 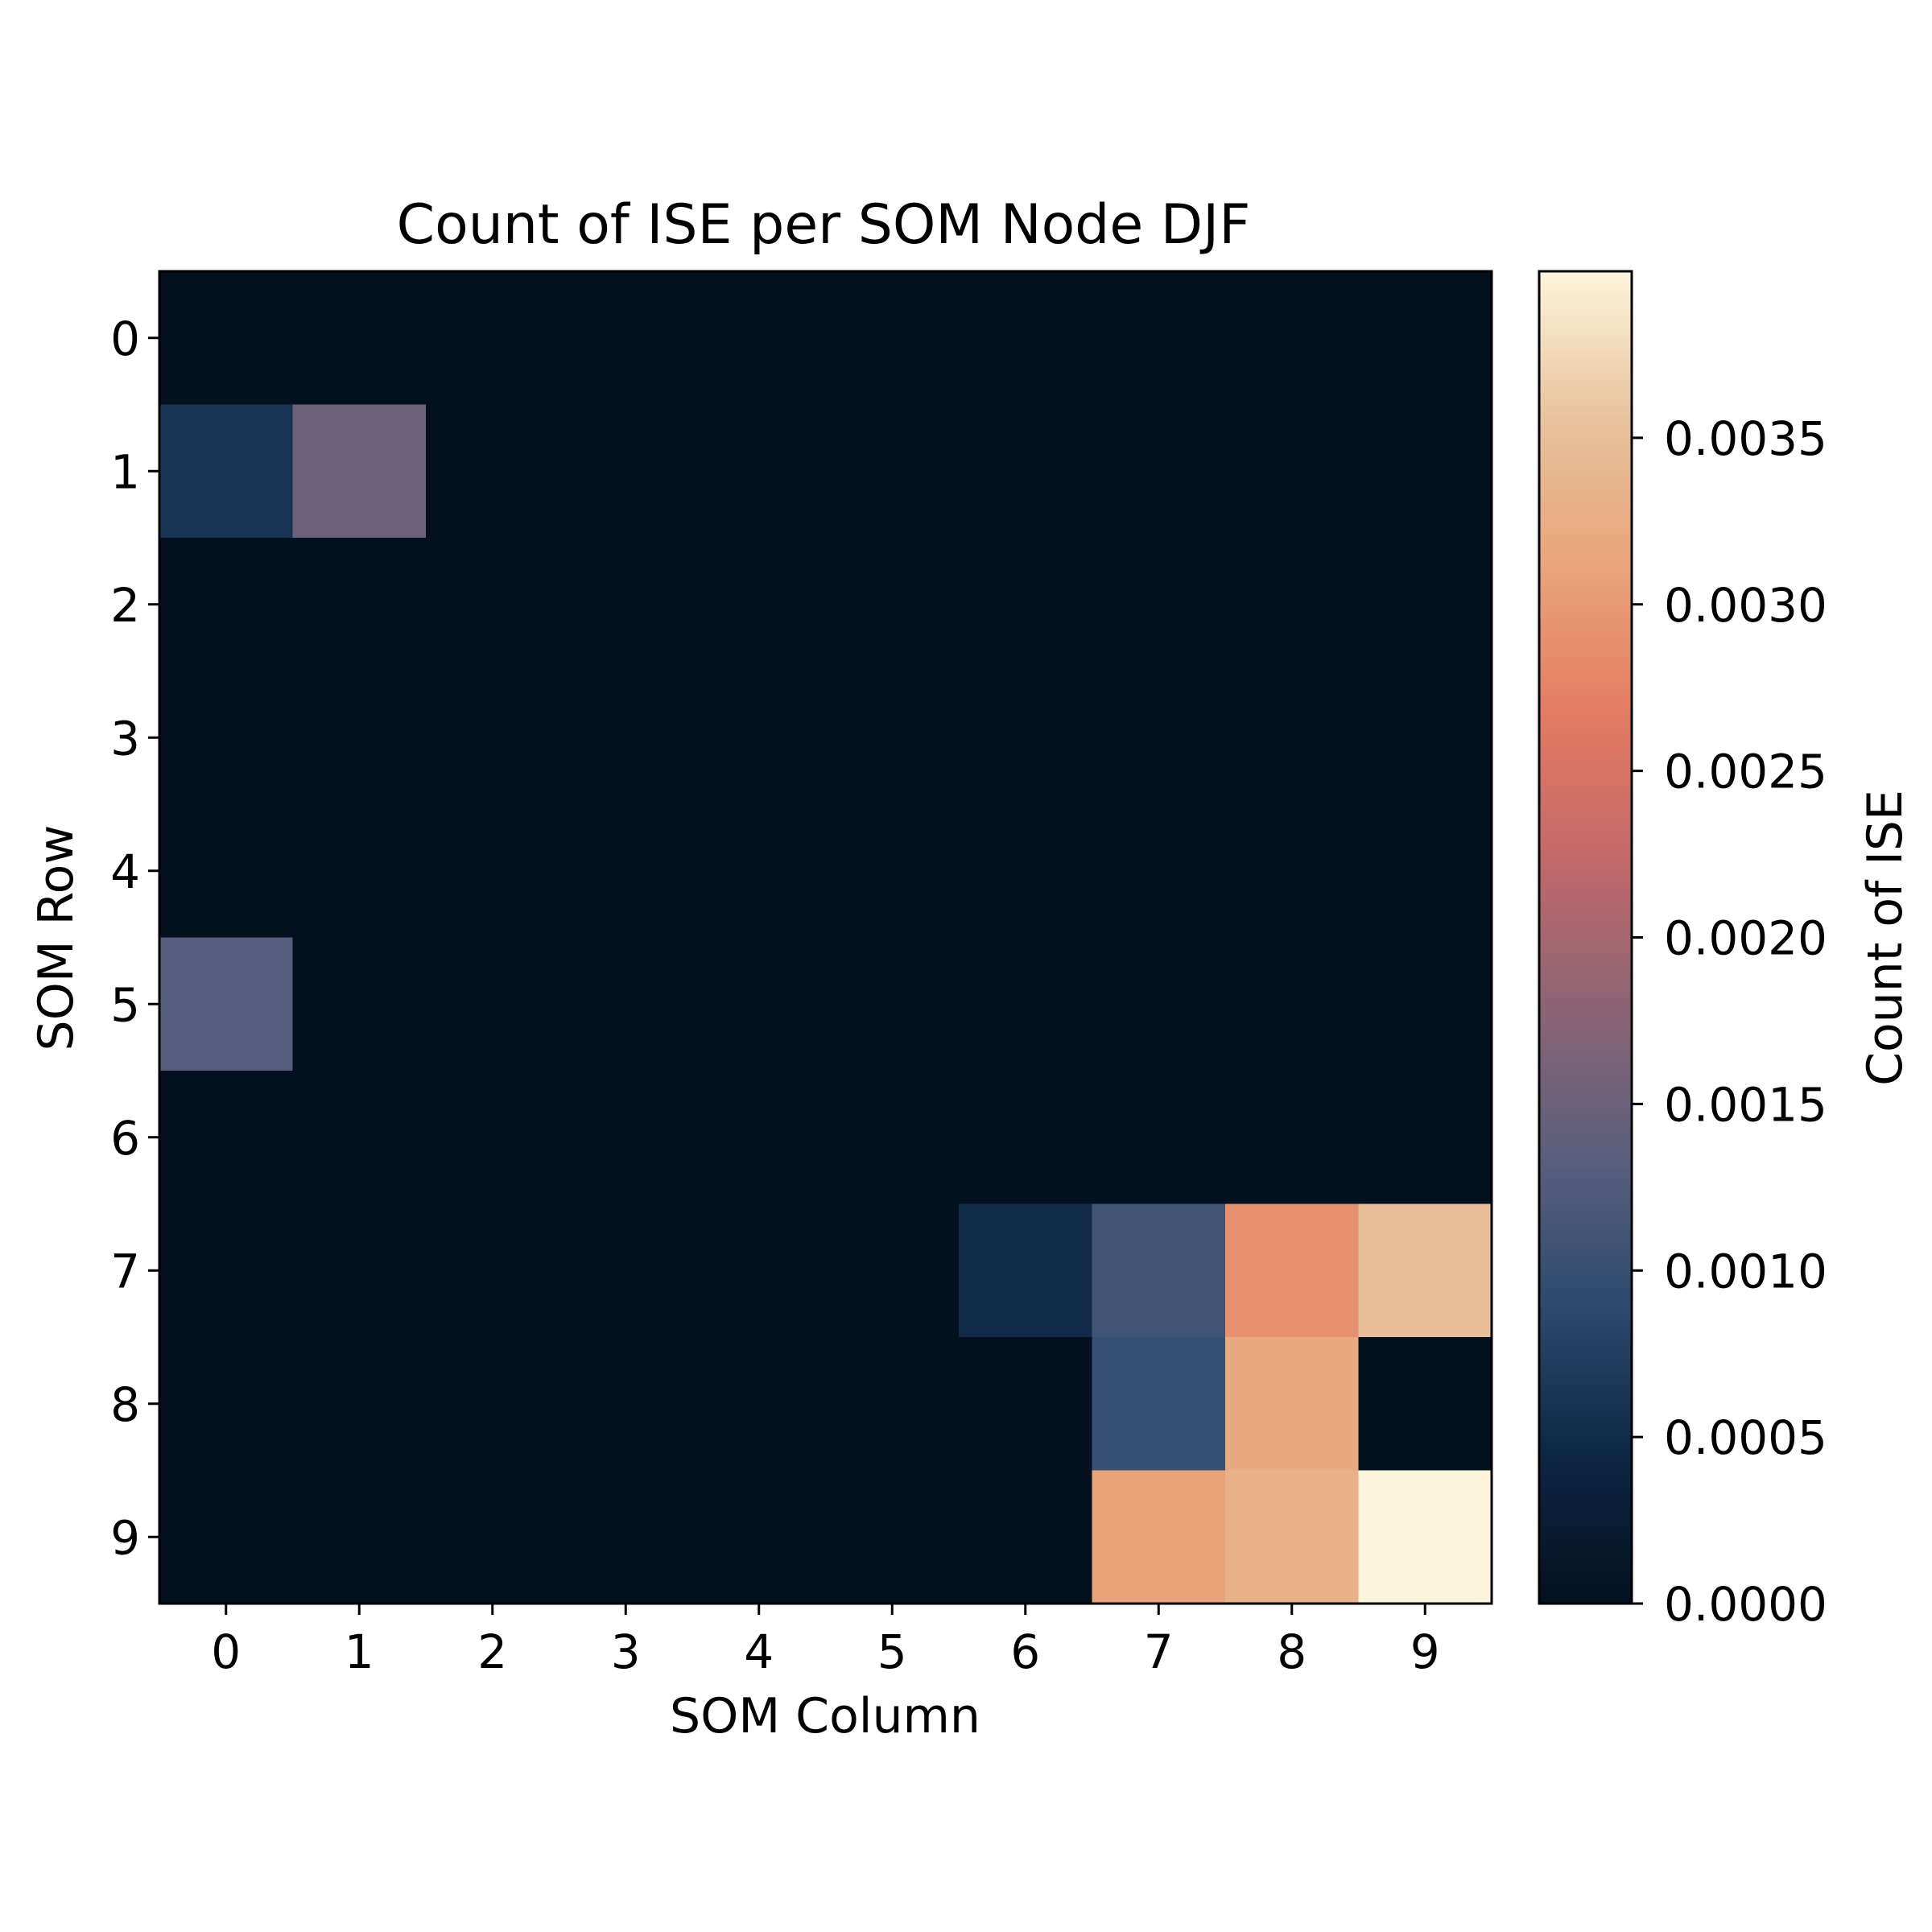 What do you see at coordinates (759, 338) in the screenshot?
I see `heatmap-cell-r0-c4` at bounding box center [759, 338].